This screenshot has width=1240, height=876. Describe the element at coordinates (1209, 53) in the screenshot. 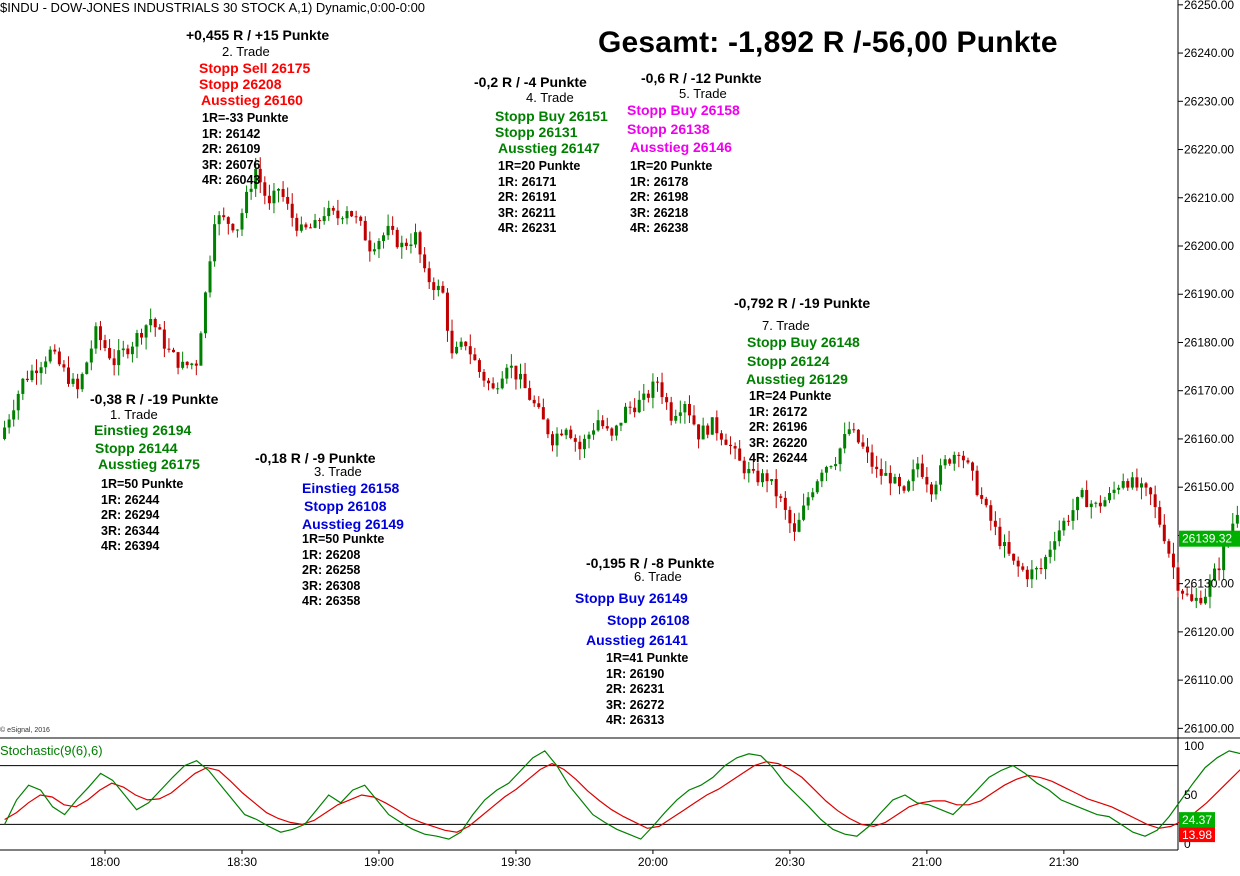

I see `price-tick-label: 26240.00` at that location.